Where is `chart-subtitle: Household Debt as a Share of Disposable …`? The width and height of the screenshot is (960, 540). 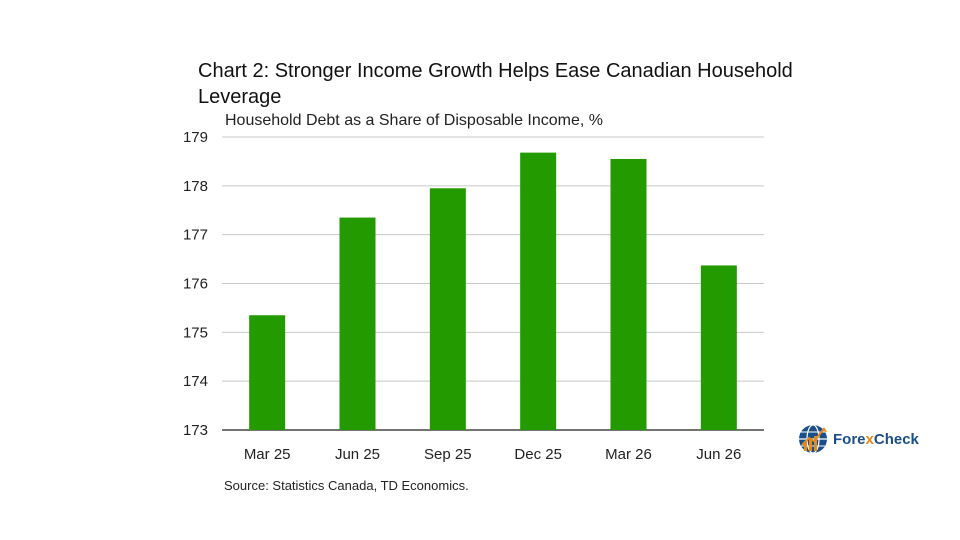
chart-subtitle: Household Debt as a Share of Disposable … is located at coordinates (414, 120).